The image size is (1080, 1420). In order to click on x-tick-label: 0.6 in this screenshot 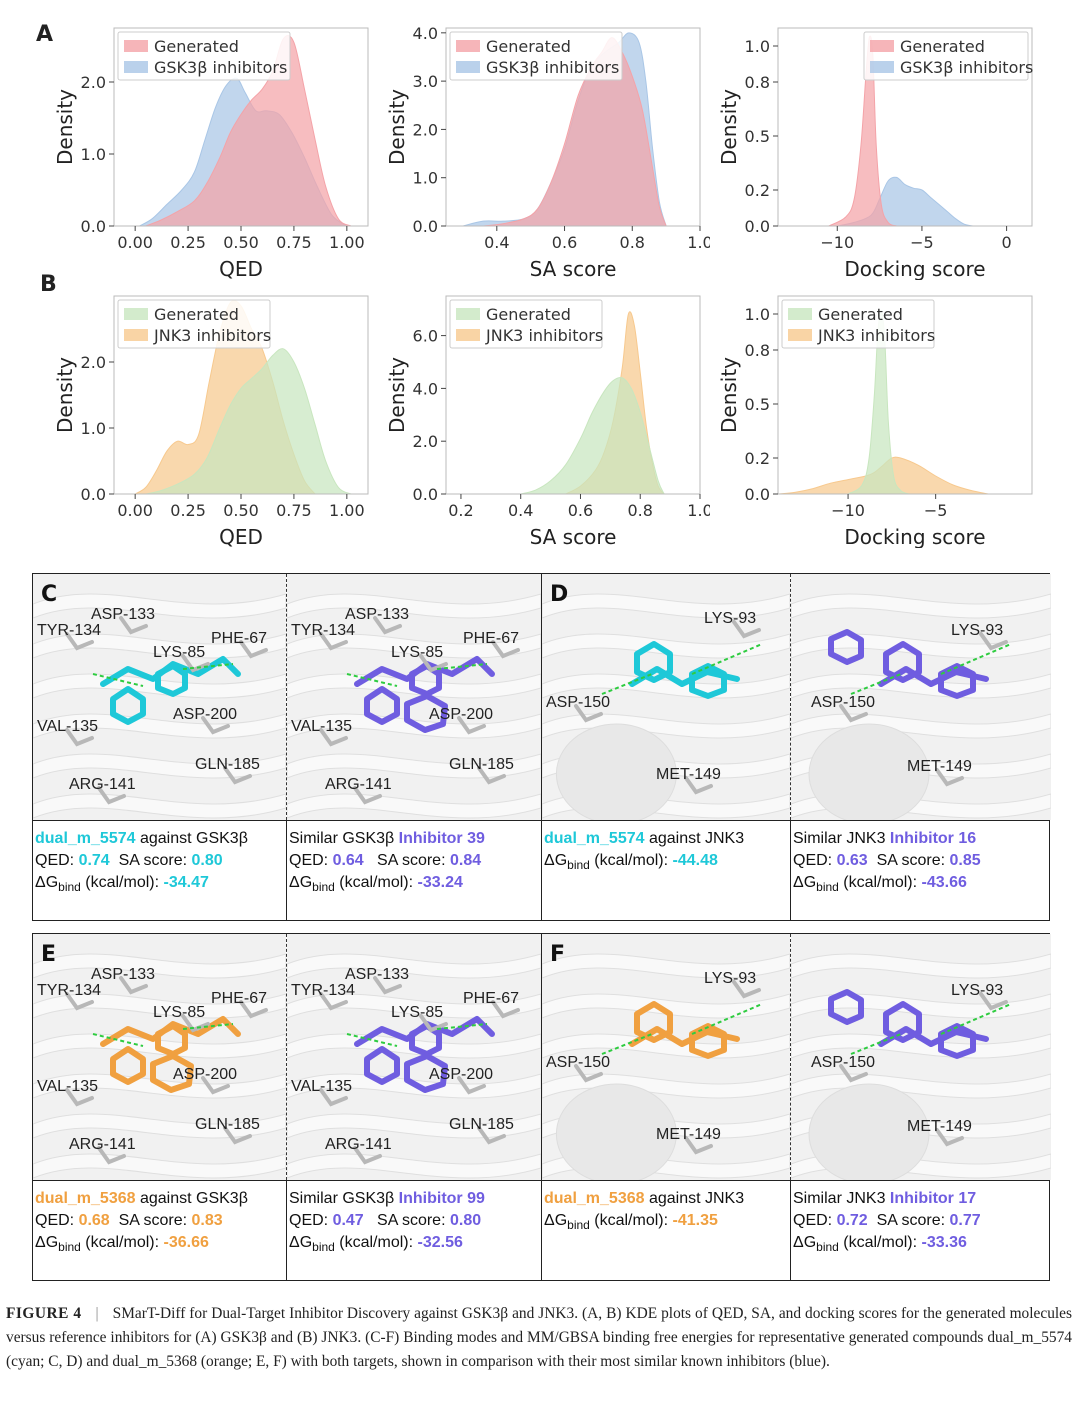, I will do `click(564, 242)`.